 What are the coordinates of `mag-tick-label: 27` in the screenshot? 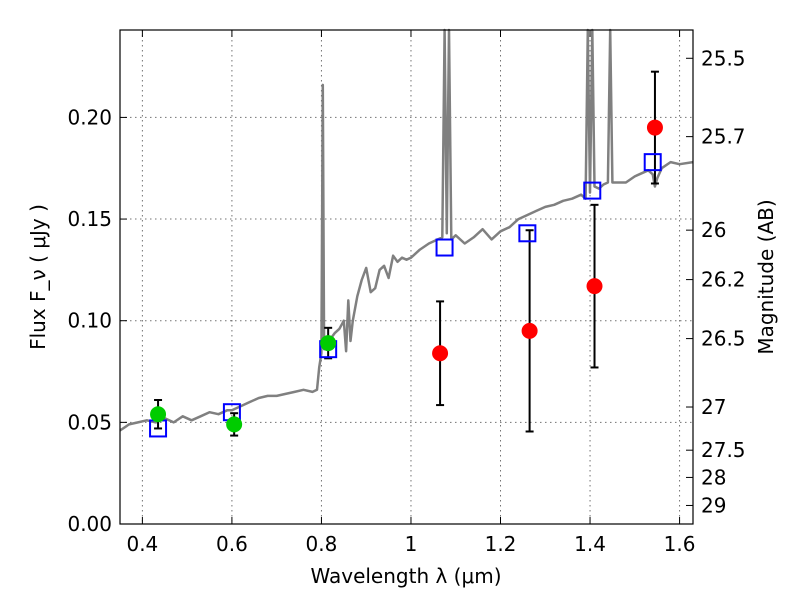 It's located at (713, 407).